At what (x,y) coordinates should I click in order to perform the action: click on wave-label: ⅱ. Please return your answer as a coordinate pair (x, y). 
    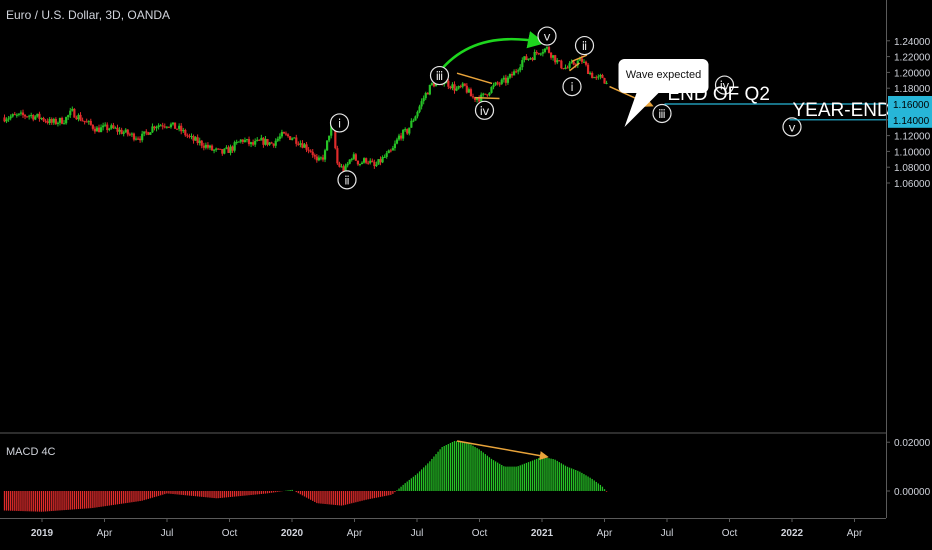
    Looking at the image, I should click on (584, 45).